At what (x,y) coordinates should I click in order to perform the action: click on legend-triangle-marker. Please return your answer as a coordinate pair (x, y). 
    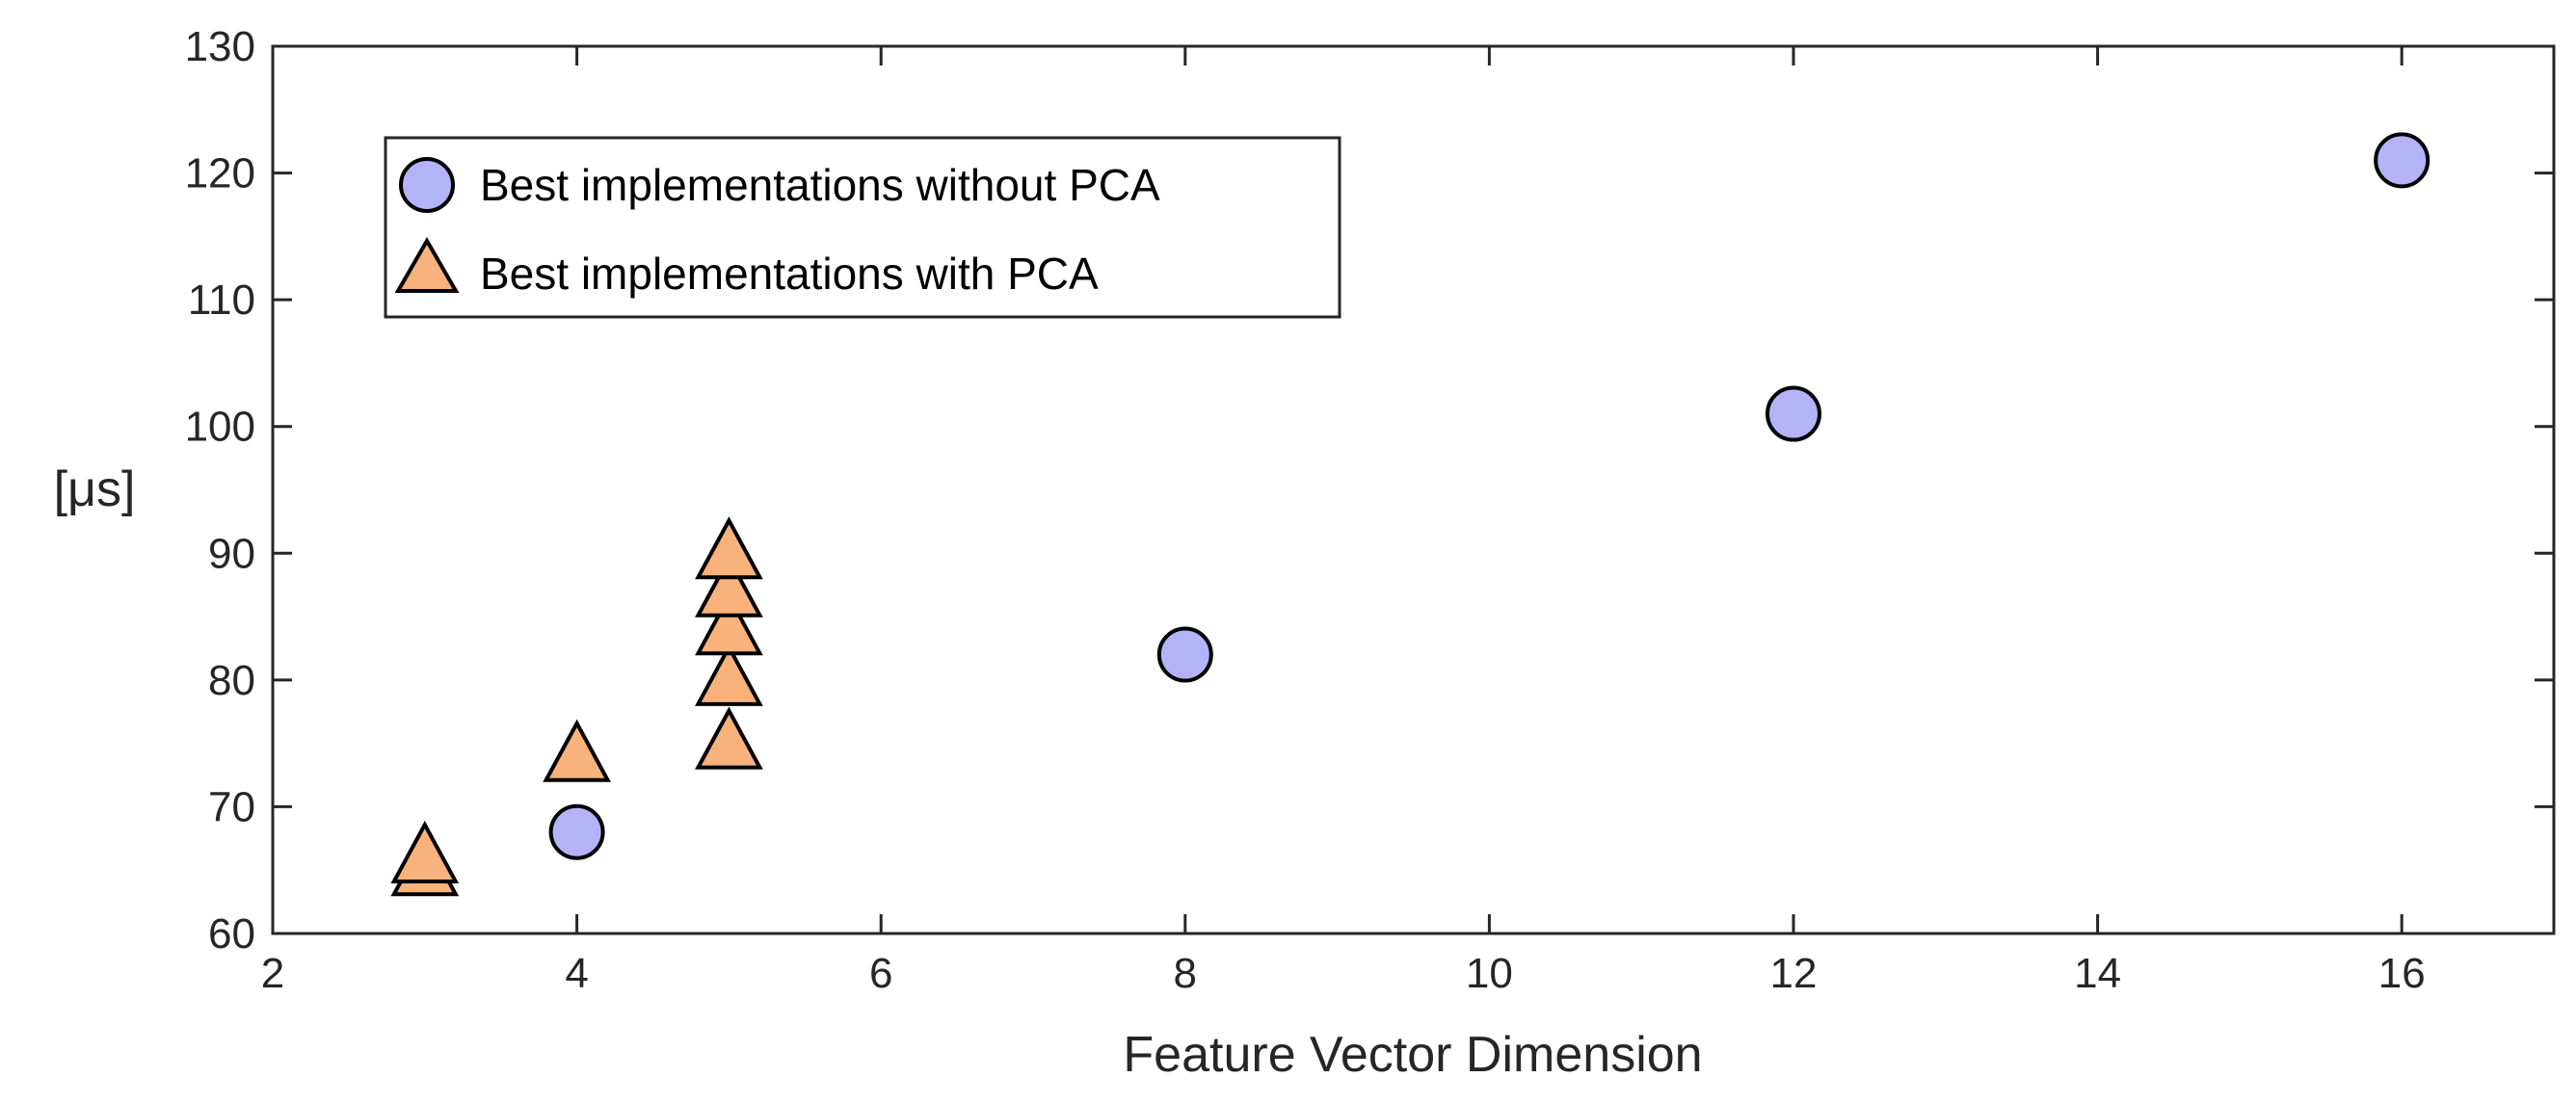
    Looking at the image, I should click on (427, 264).